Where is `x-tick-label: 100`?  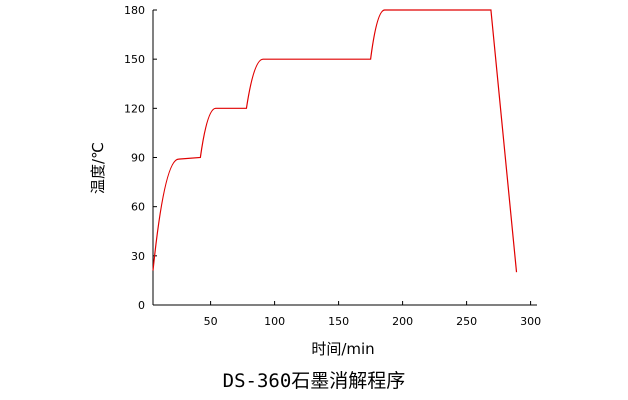 x-tick-label: 100 is located at coordinates (274, 321).